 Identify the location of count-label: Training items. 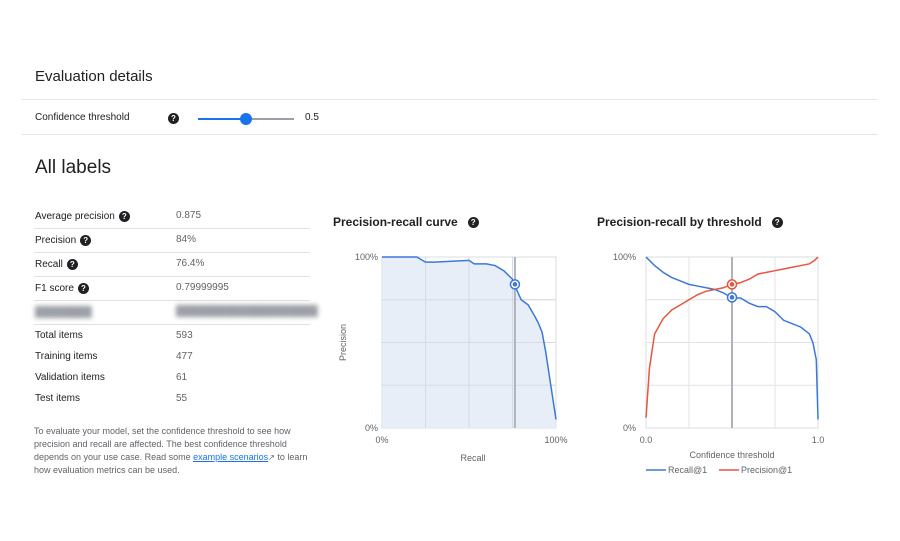
(66, 356).